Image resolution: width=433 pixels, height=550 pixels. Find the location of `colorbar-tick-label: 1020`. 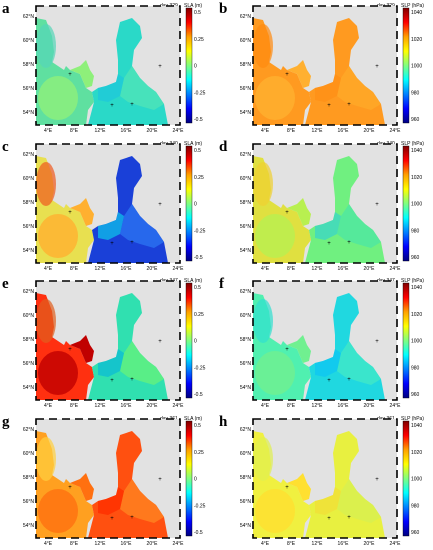

colorbar-tick-label: 1020 is located at coordinates (416, 177).